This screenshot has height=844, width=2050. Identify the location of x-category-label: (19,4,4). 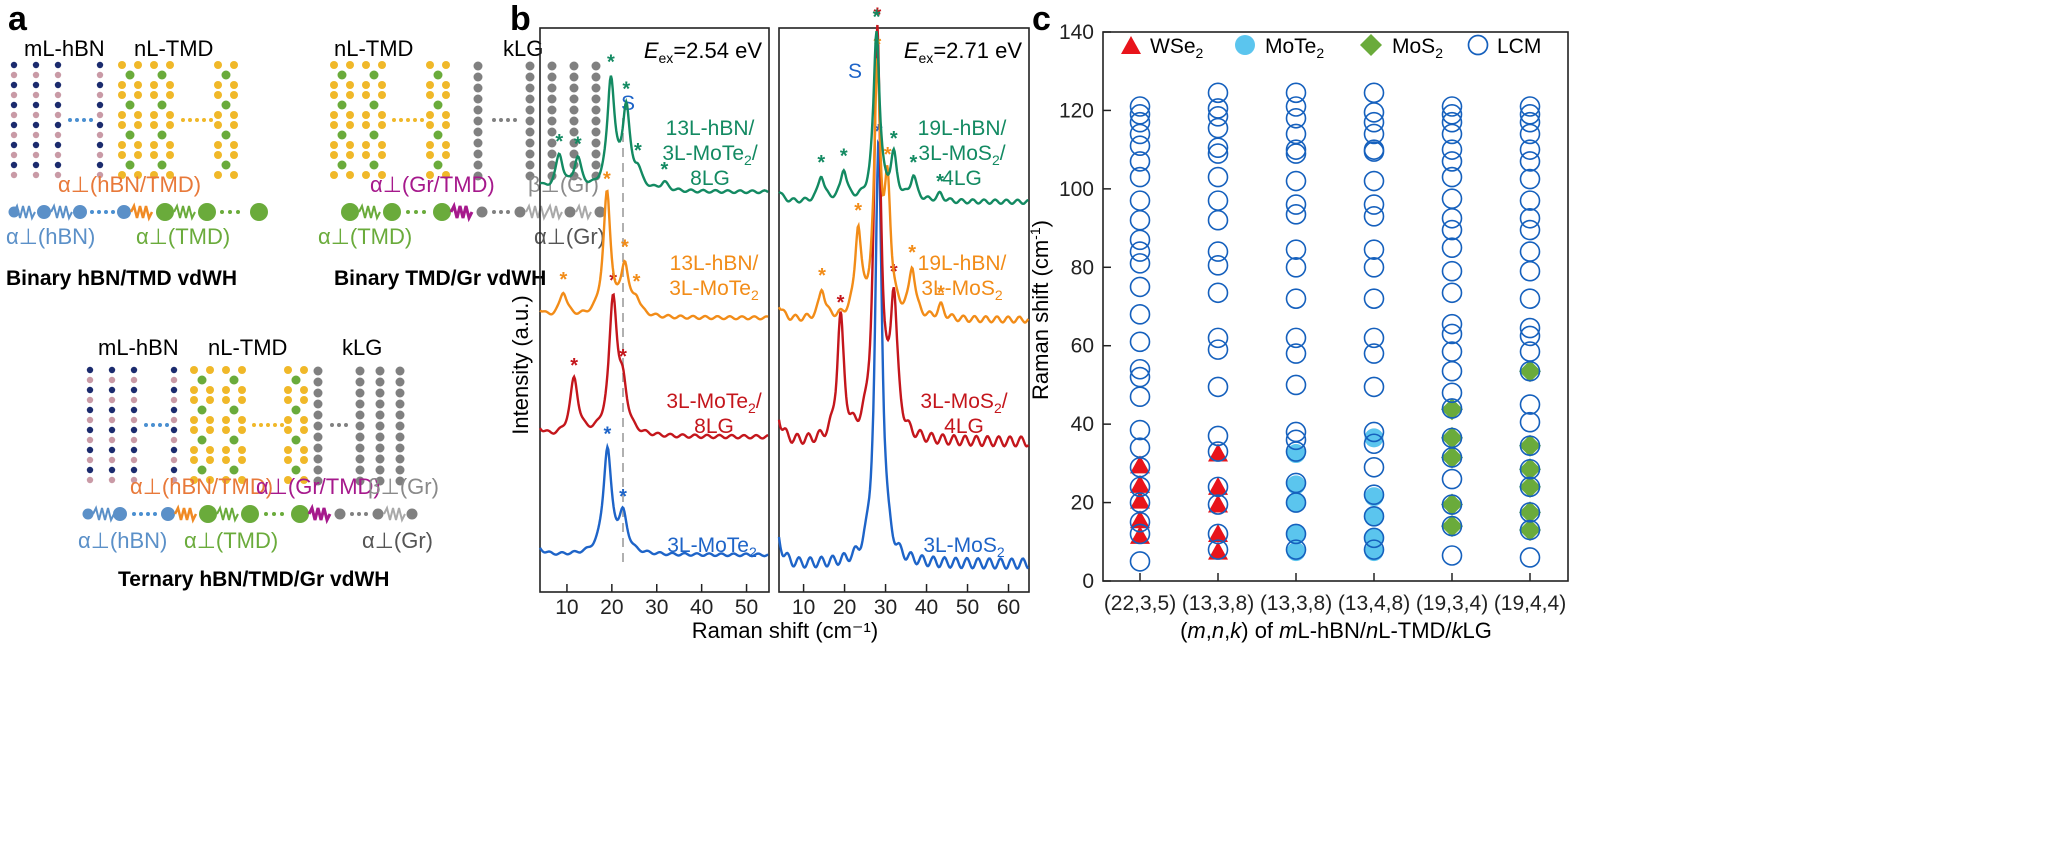
(1530, 603).